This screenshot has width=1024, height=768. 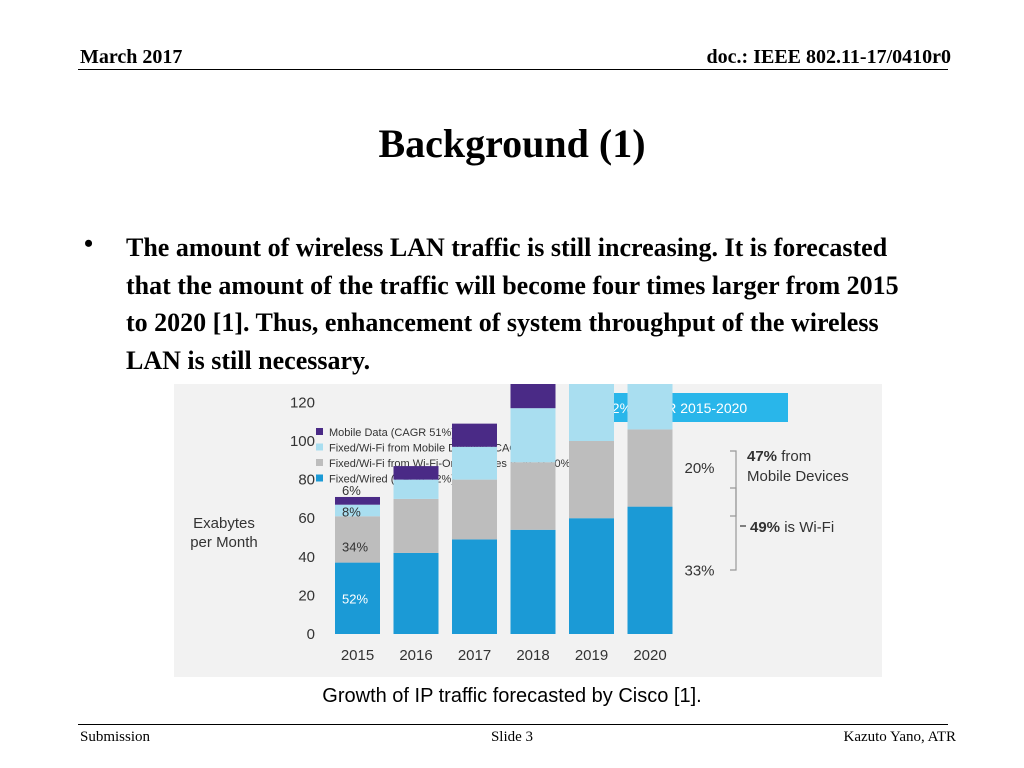 What do you see at coordinates (512, 737) in the screenshot?
I see `footer-slide-number: Slide 3` at bounding box center [512, 737].